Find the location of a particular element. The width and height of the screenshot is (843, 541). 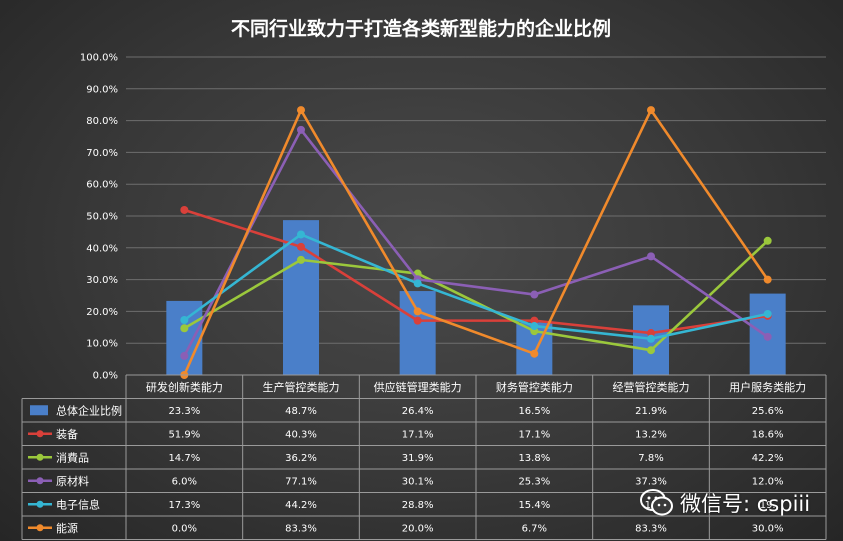

table-cell: 11 is located at coordinates (651, 505).